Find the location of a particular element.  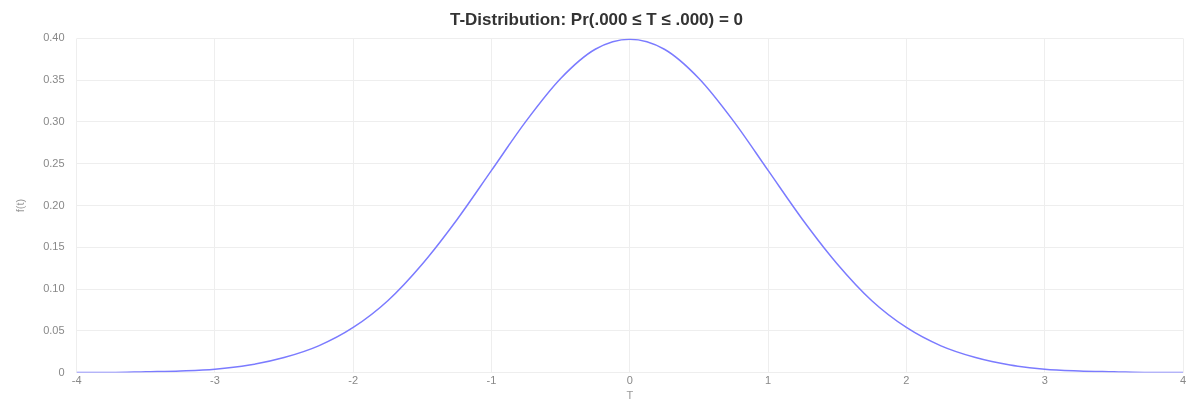

x-tick-label: -2 is located at coordinates (353, 380).